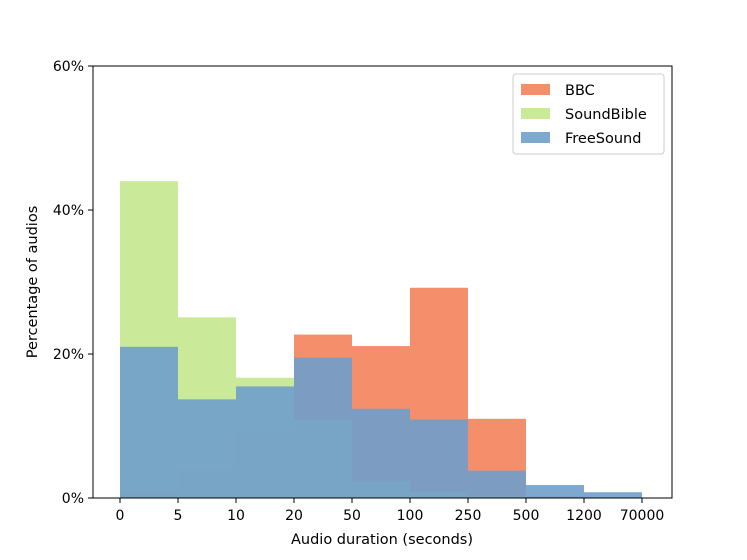 Image resolution: width=747 pixels, height=560 pixels. Describe the element at coordinates (236, 516) in the screenshot. I see `x-tick-label: 10` at that location.